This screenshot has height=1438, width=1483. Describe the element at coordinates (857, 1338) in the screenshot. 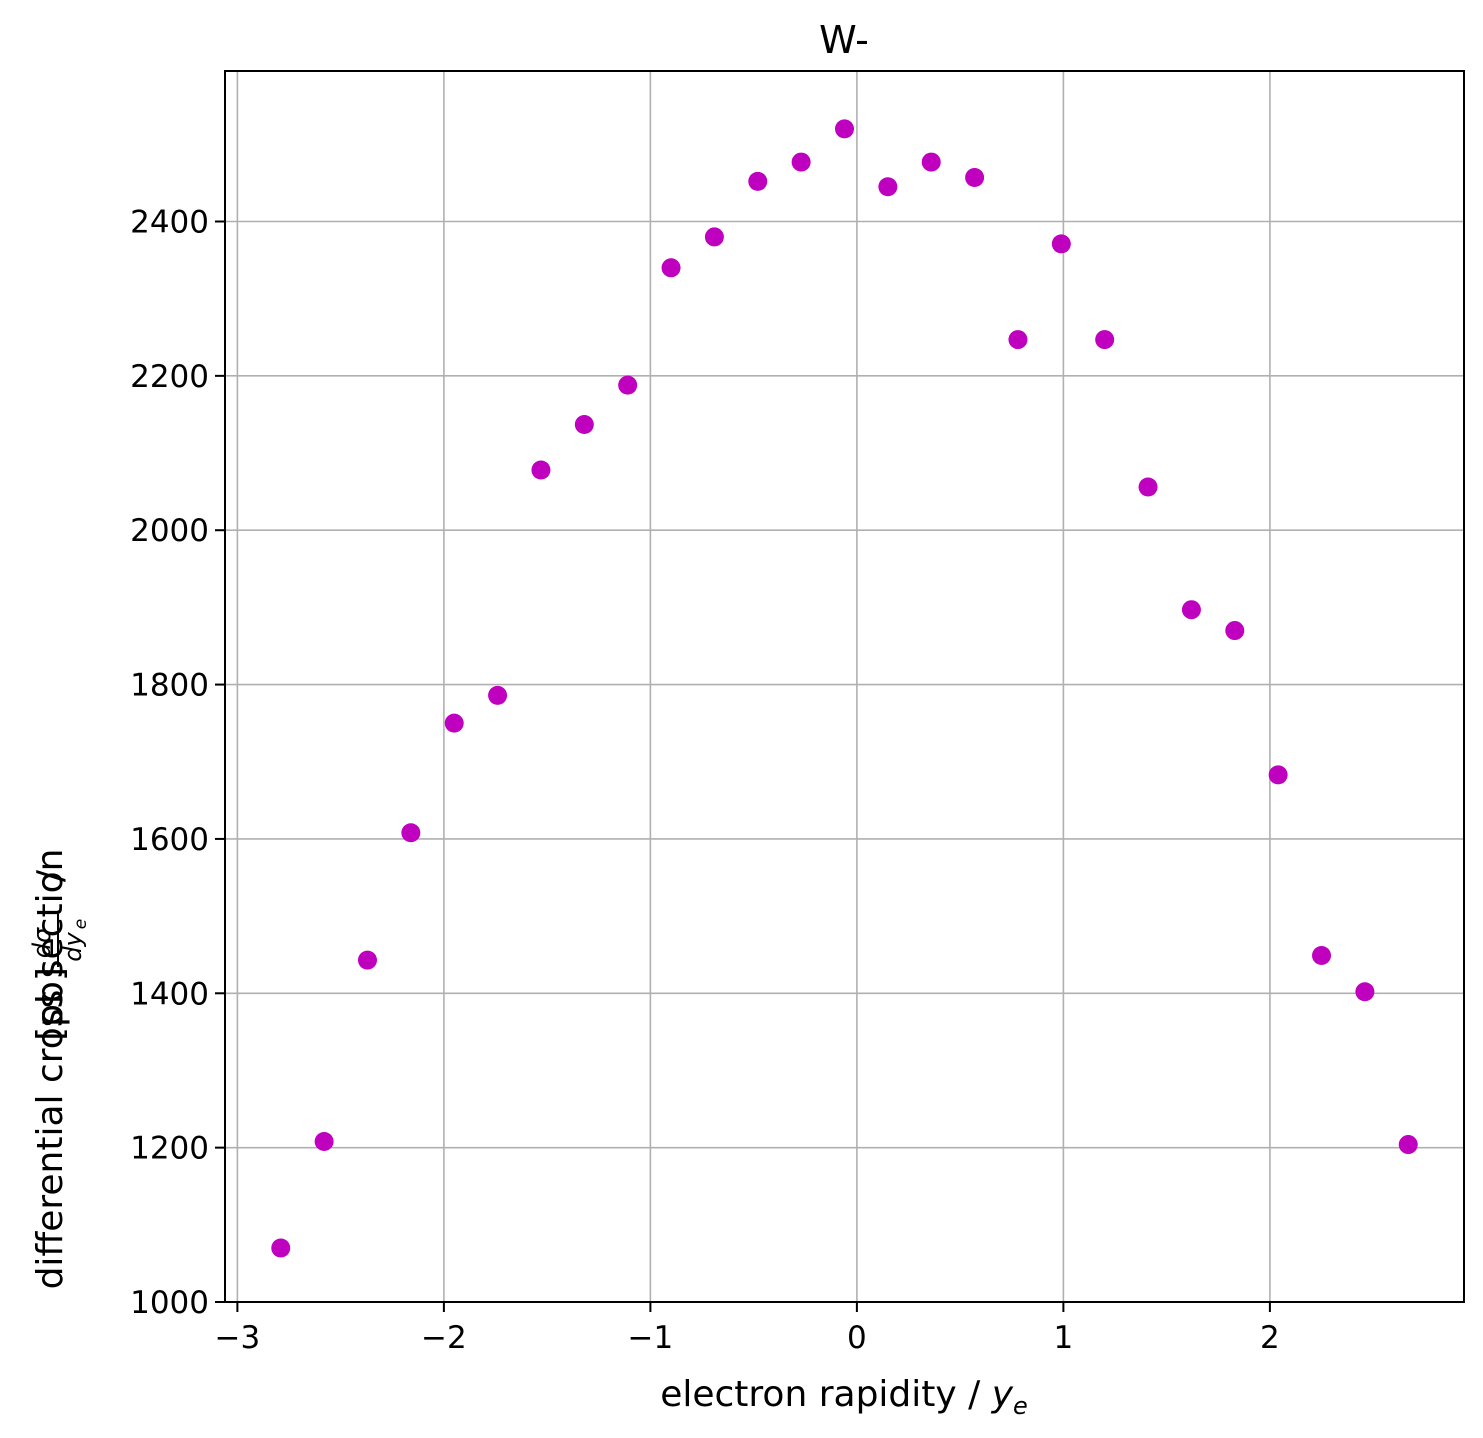

I see `x-tick-label: 0` at that location.